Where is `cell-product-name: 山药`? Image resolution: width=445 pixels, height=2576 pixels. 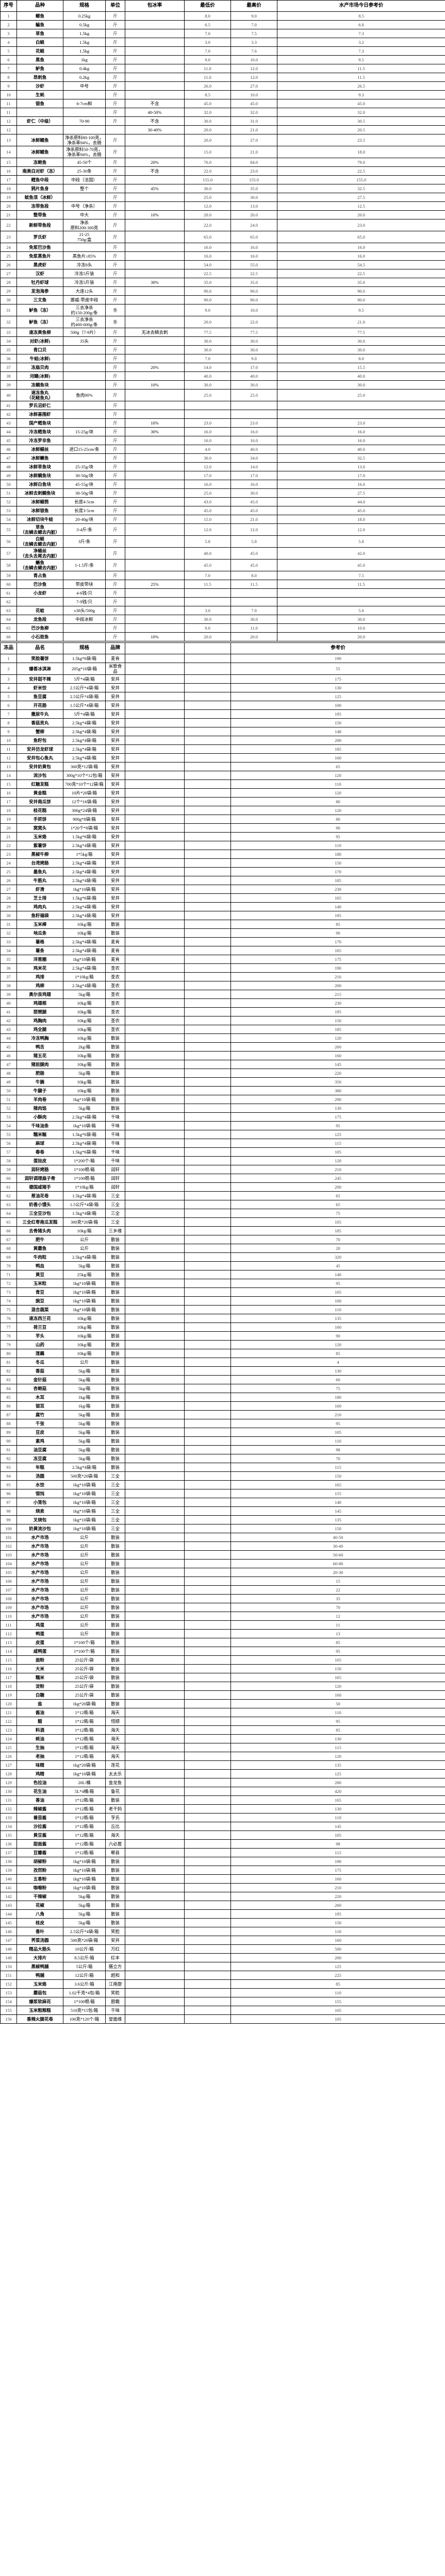
cell-product-name: 山药 is located at coordinates (40, 1345).